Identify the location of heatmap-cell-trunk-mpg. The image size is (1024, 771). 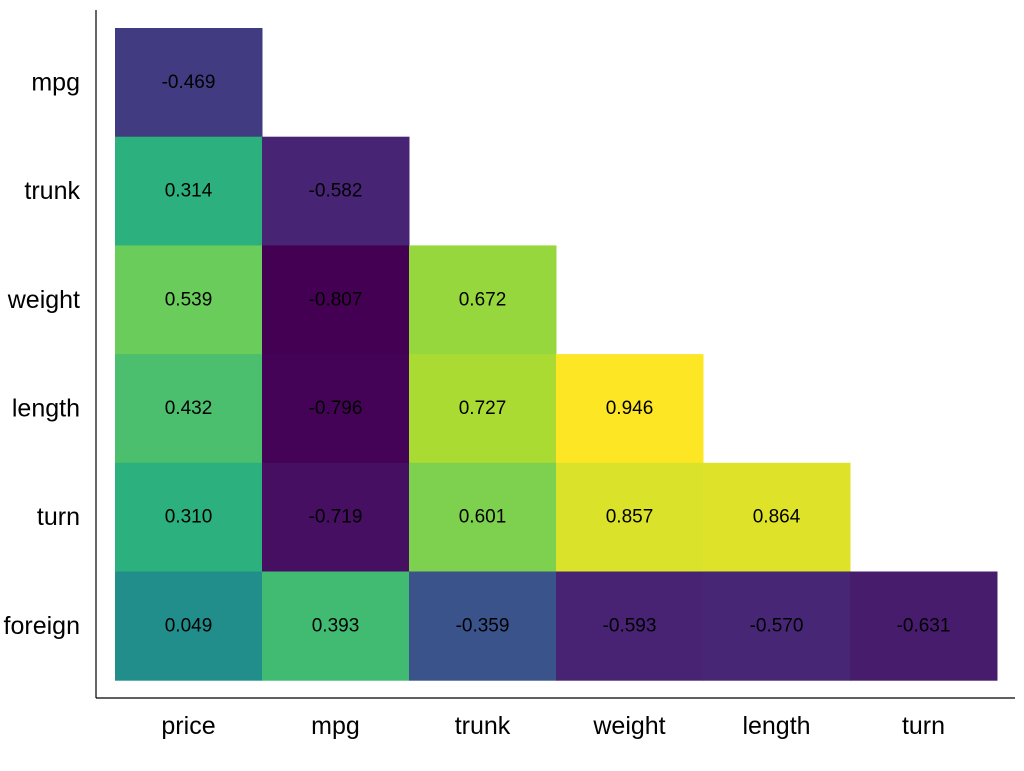
(336, 191).